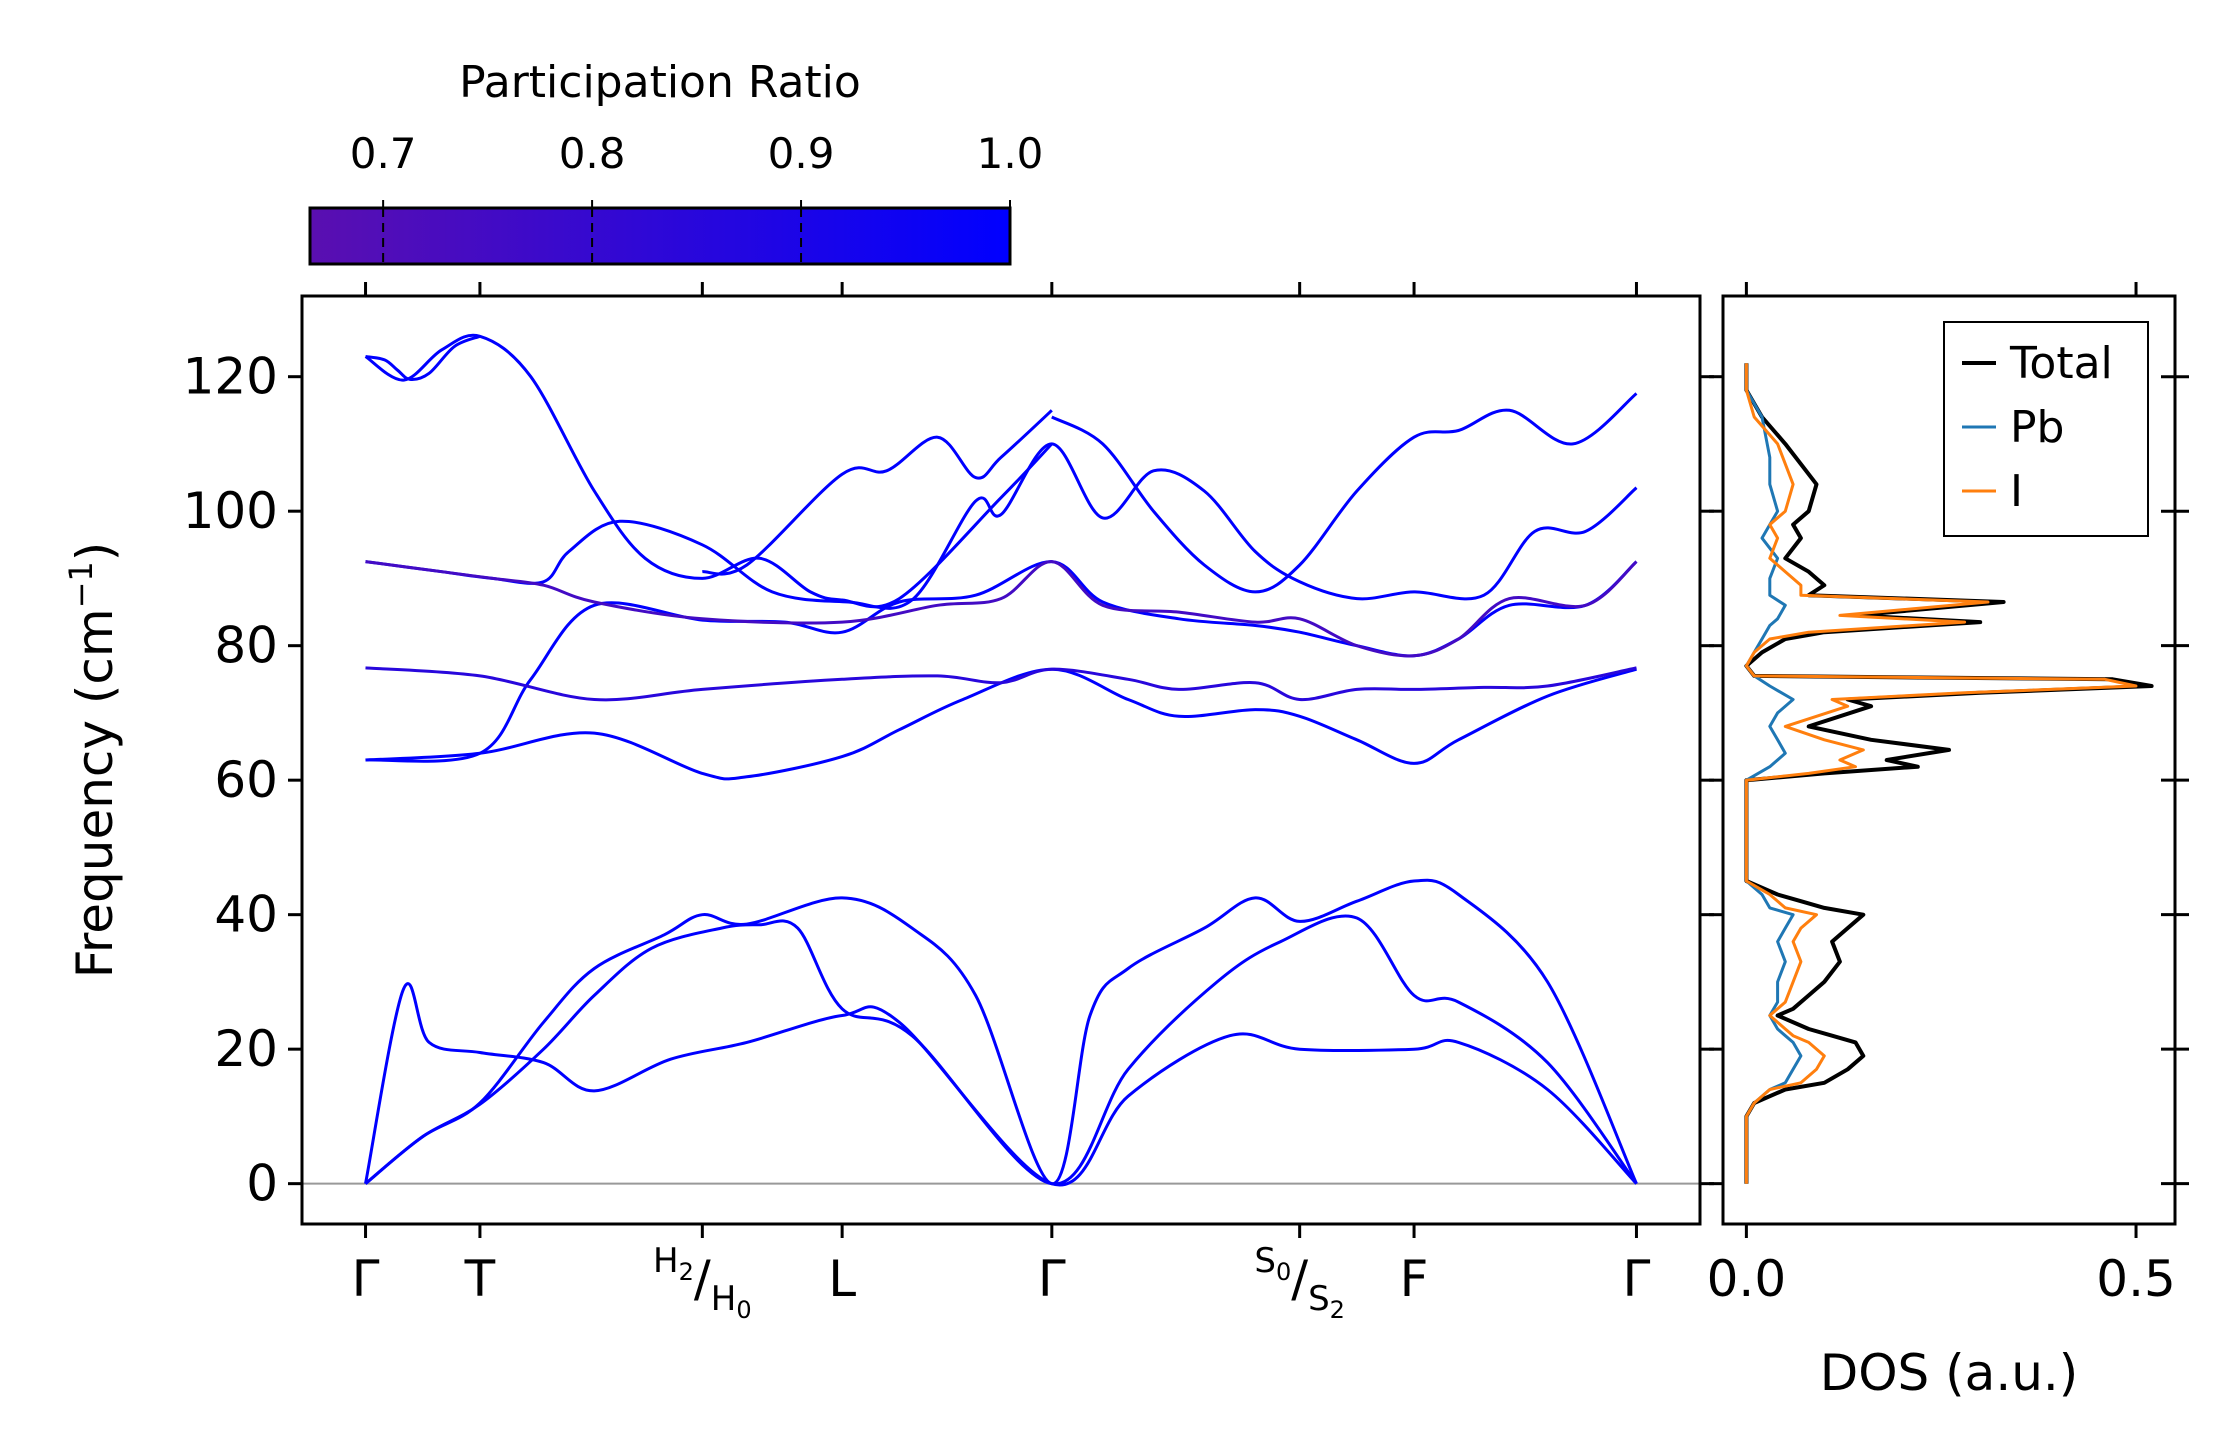 This screenshot has width=2233, height=1455. I want to click on high-symmetry-label: F, so click(1414, 1279).